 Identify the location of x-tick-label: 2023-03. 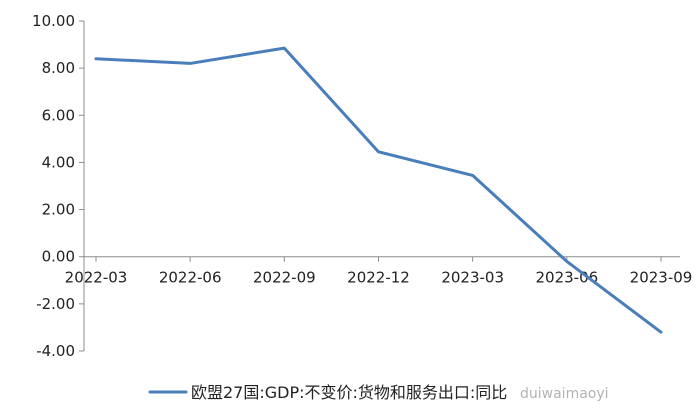
(472, 278).